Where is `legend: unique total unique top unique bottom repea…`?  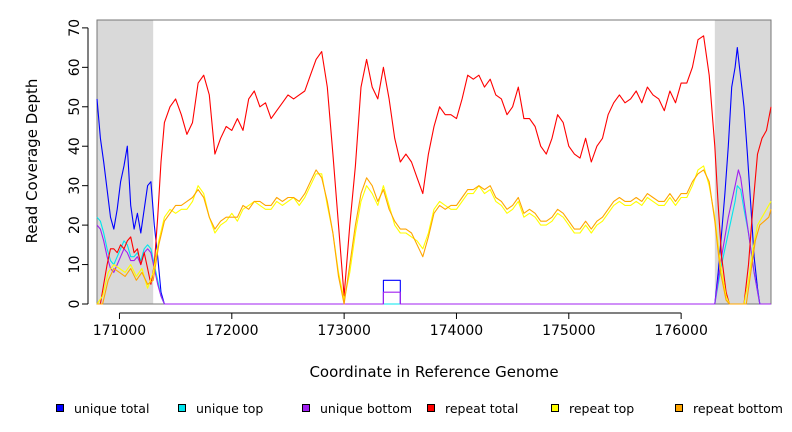
legend: unique total unique top unique bottom repea… is located at coordinates (396, 410).